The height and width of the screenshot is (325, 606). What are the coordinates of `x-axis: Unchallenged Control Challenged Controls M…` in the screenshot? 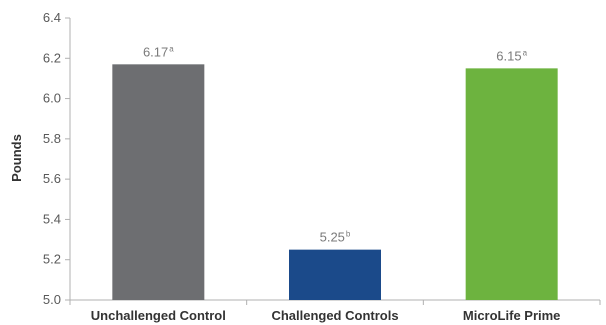 It's located at (335, 311).